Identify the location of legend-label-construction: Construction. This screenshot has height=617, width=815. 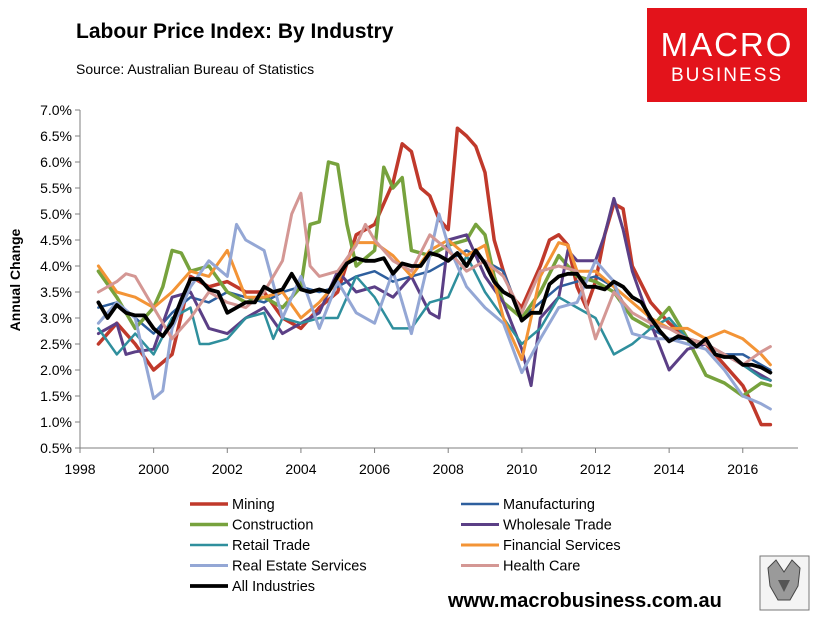
(272, 526).